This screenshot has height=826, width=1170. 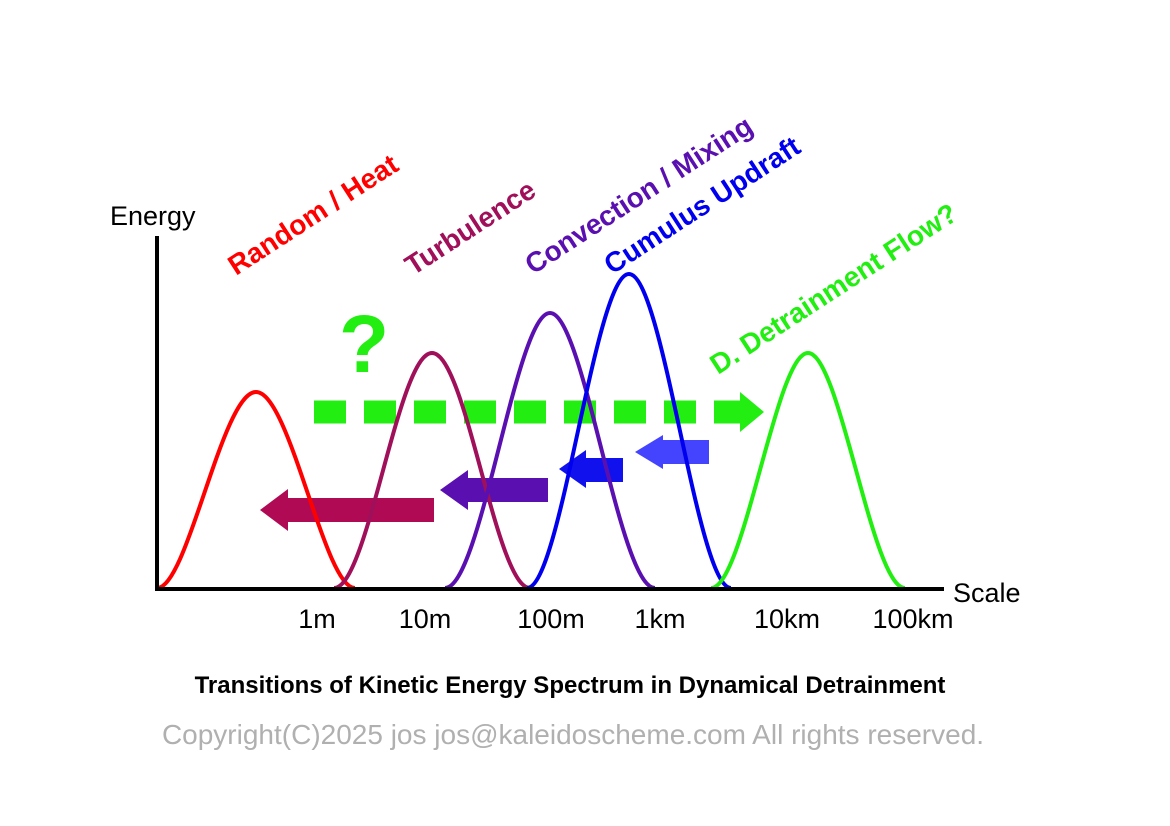 What do you see at coordinates (425, 619) in the screenshot?
I see `x-tick-label-10m: 10m` at bounding box center [425, 619].